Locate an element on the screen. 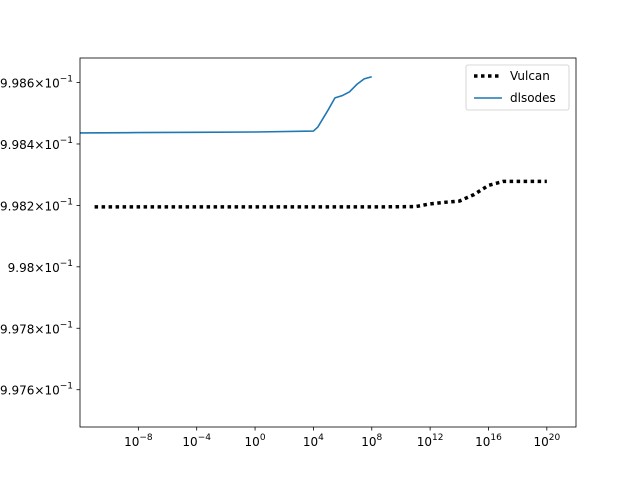  x-tick-label: 10⁸ is located at coordinates (371, 441).